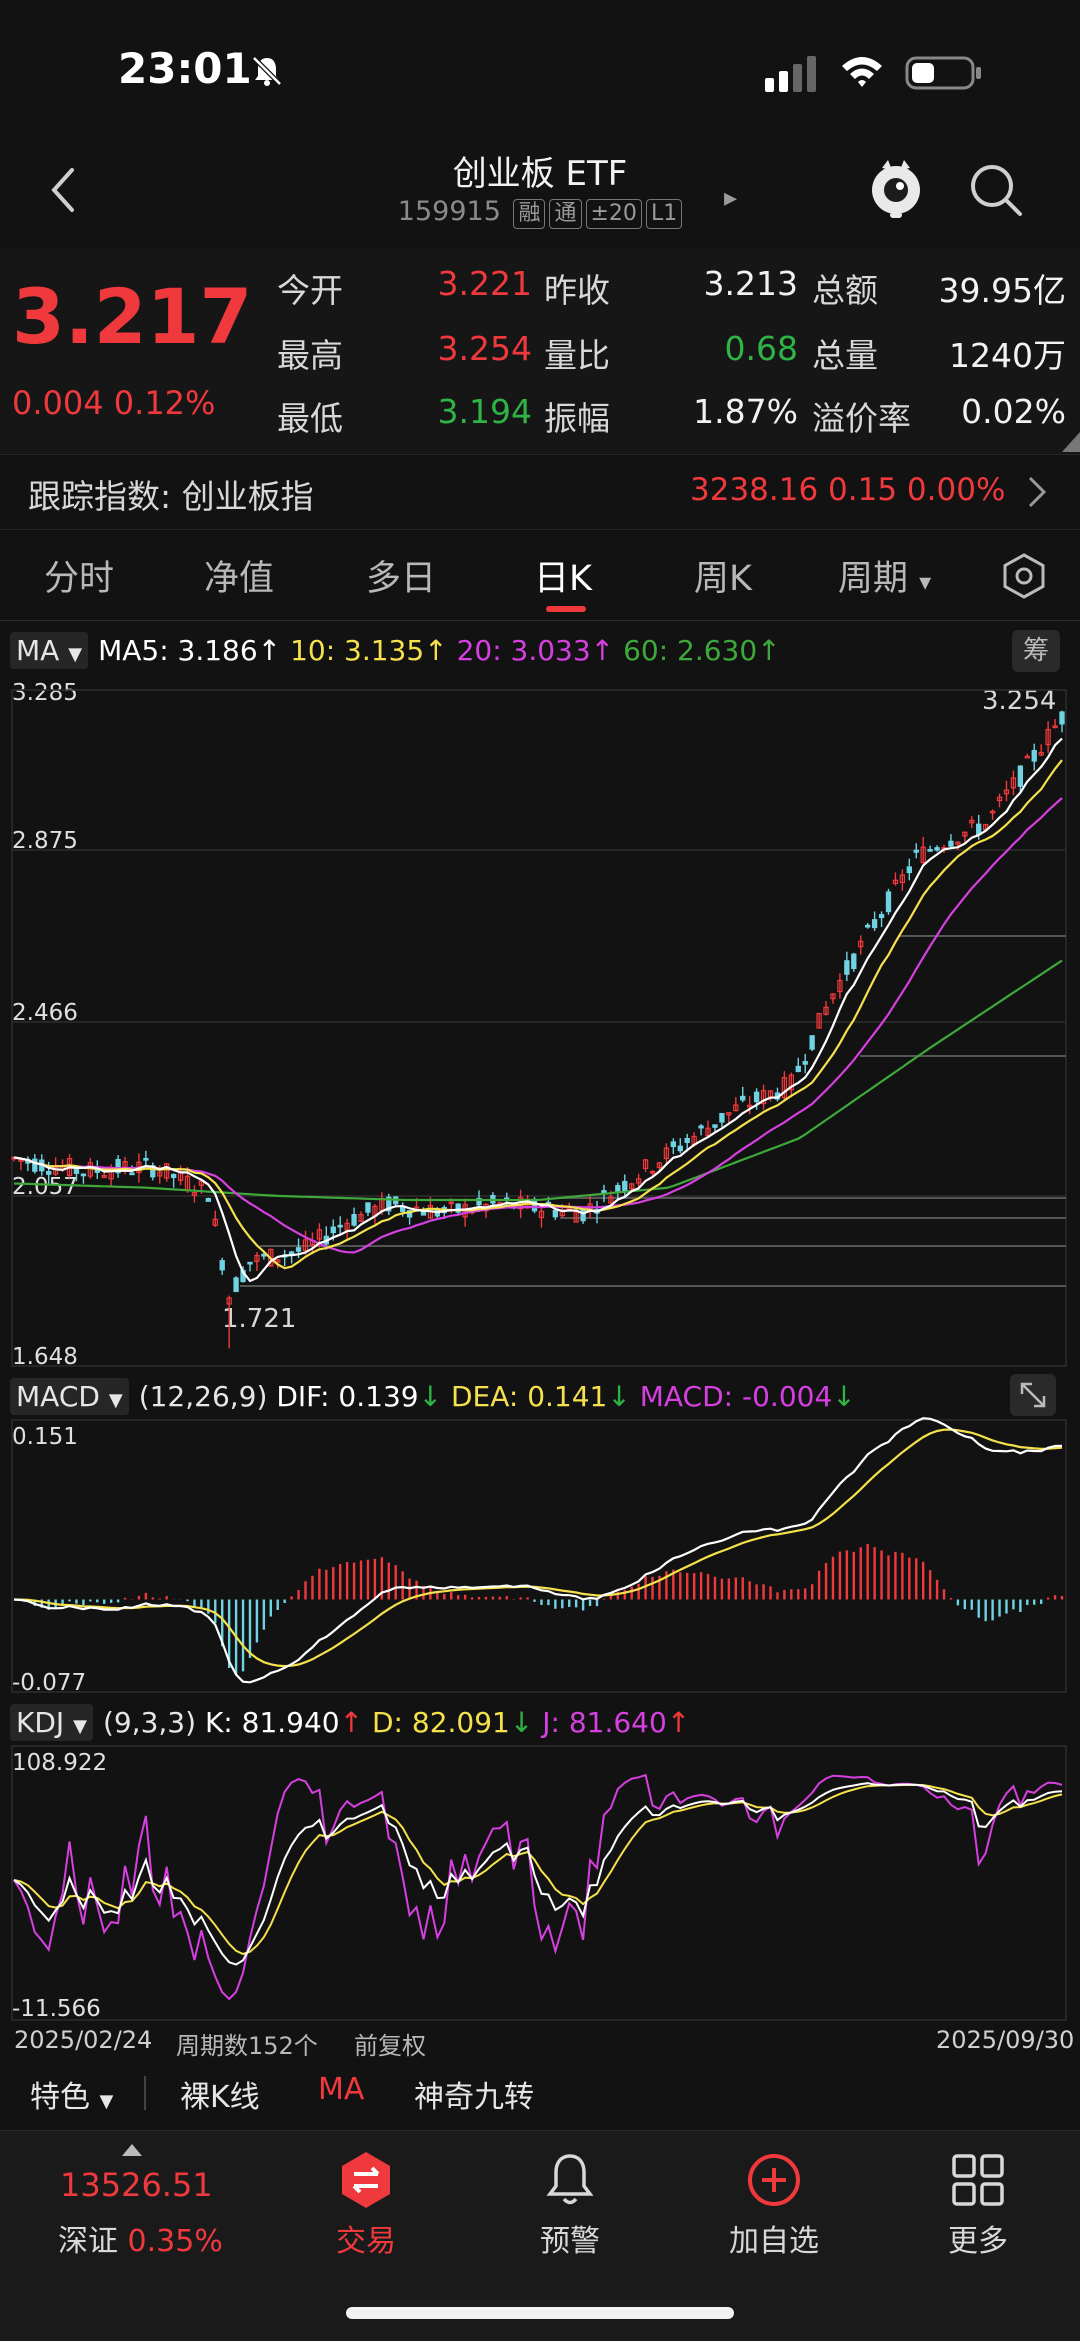 The image size is (1080, 2341). What do you see at coordinates (535, 650) in the screenshot?
I see `ma20-value: 20: 3.033↑` at bounding box center [535, 650].